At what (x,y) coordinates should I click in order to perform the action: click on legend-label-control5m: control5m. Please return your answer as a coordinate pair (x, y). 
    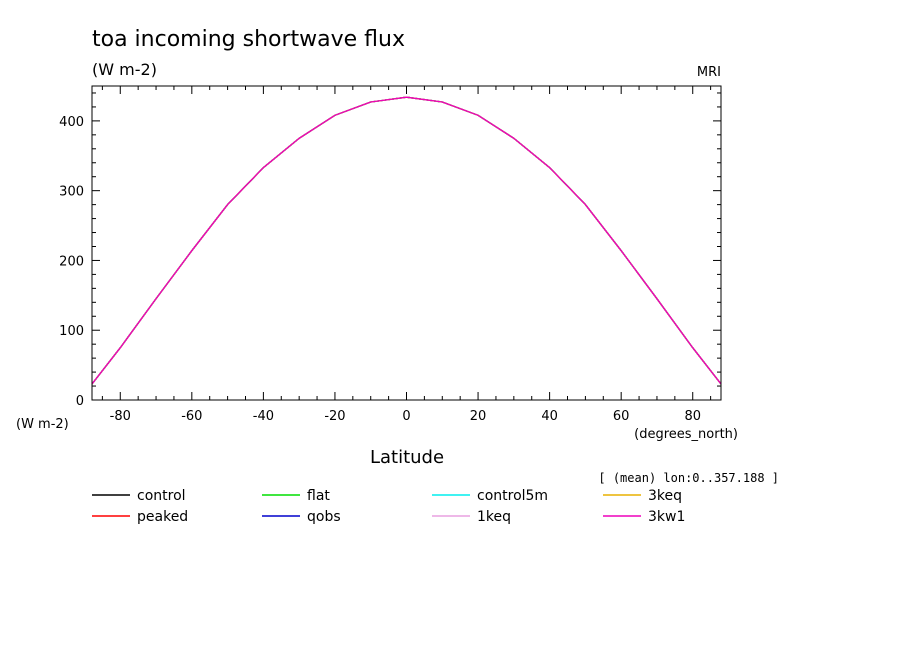
    Looking at the image, I should click on (512, 496).